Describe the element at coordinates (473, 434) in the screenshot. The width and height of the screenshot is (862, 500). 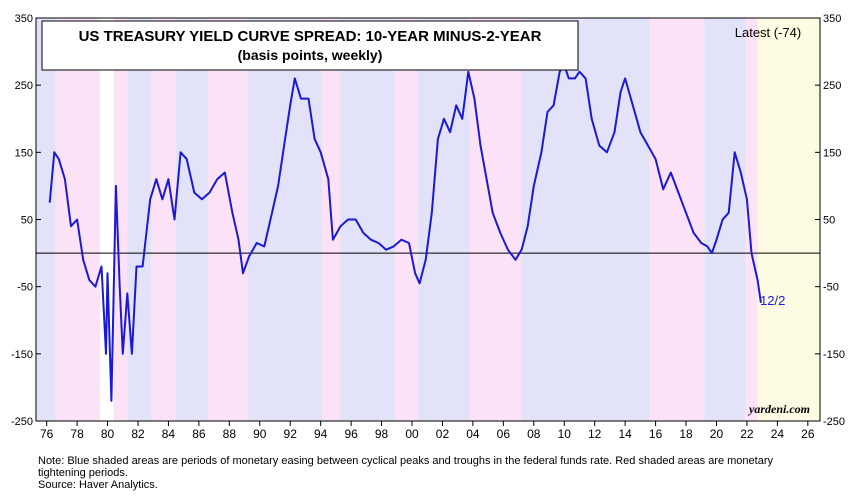
I see `x-tick-label: 04` at that location.